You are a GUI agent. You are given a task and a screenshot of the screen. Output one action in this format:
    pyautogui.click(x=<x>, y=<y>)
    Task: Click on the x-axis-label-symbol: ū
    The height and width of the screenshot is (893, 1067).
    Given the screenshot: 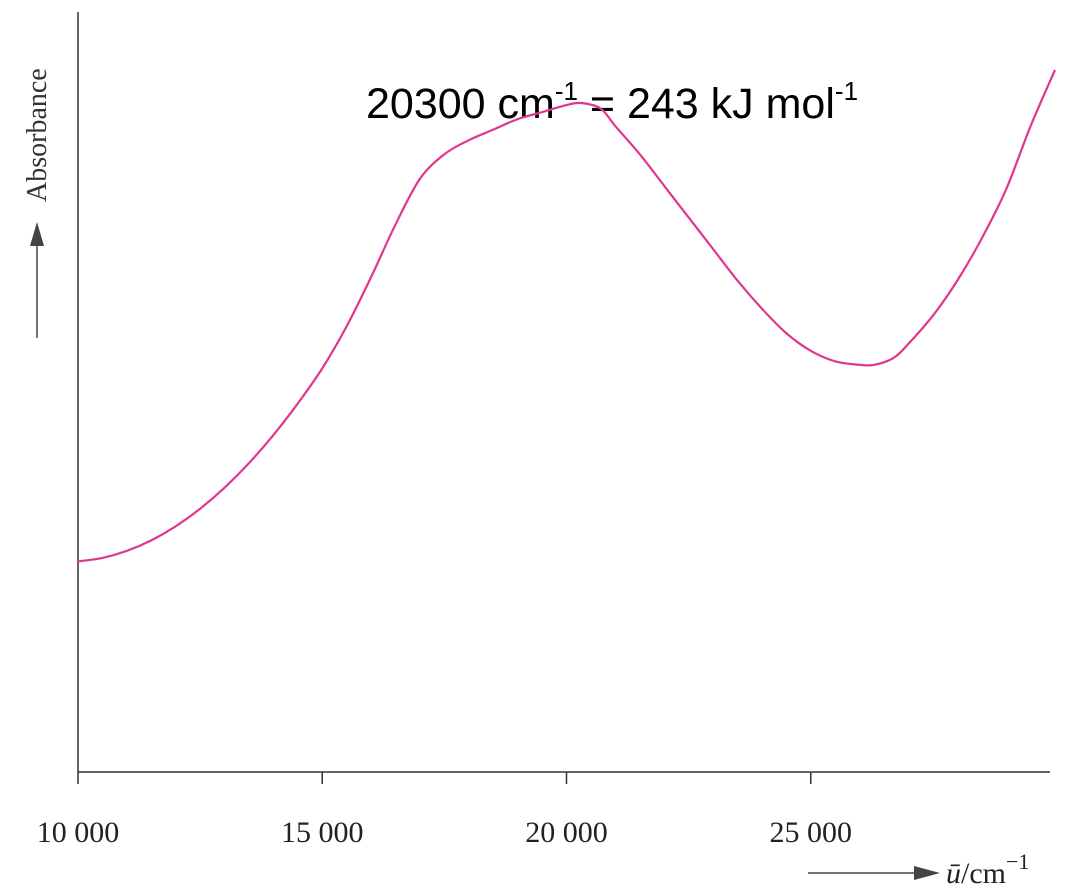 What is the action you would take?
    pyautogui.click(x=953, y=873)
    